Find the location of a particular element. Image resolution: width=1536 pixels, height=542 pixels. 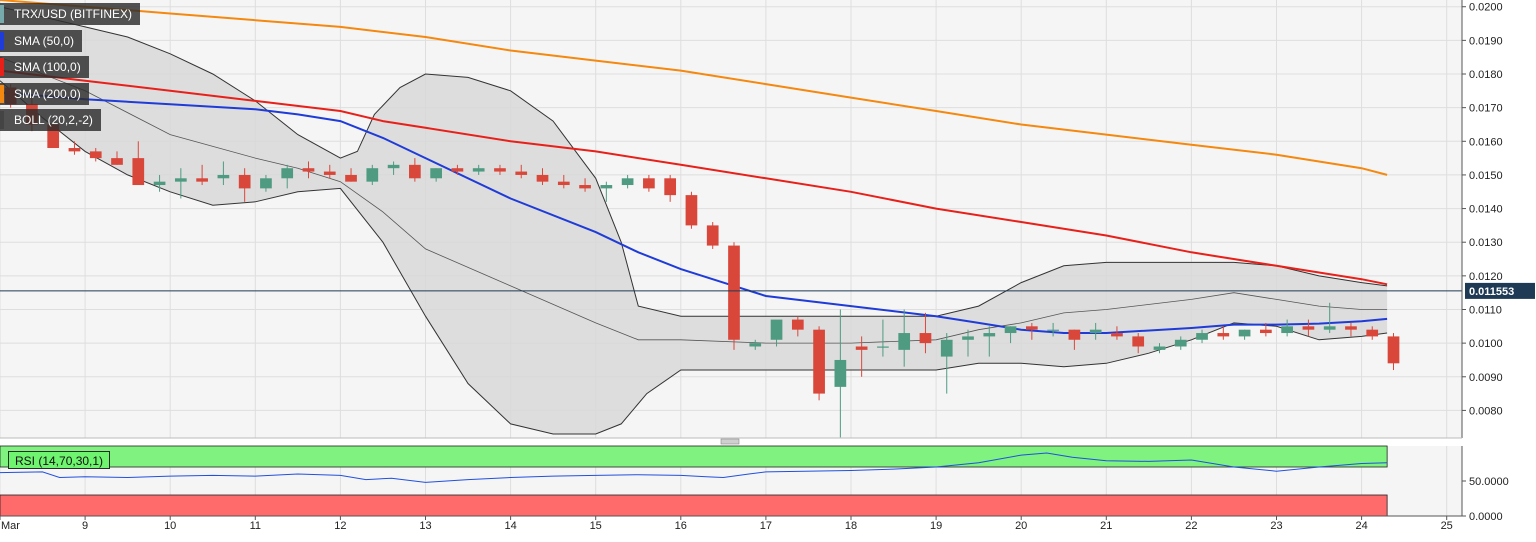

legend-item: SMA (50,0) is located at coordinates (41, 40).